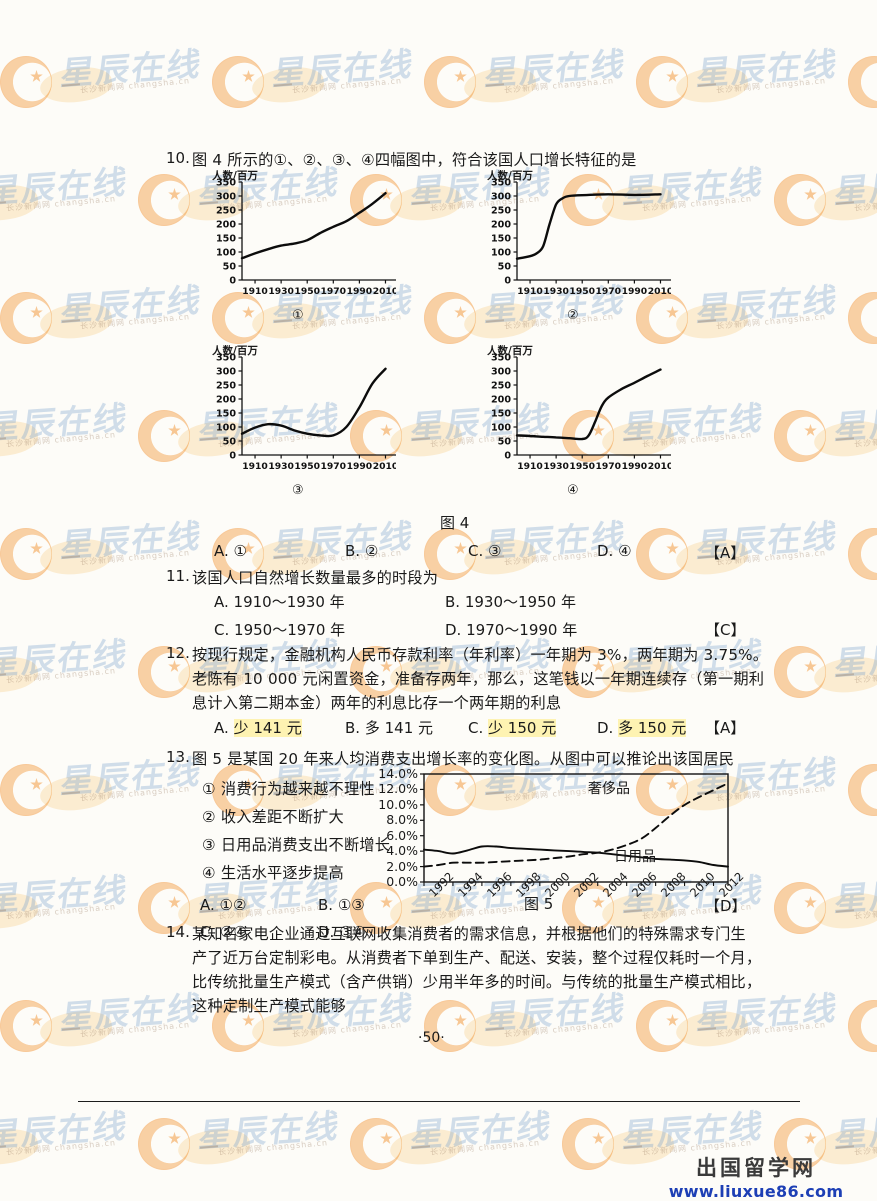 The height and width of the screenshot is (1201, 877). I want to click on q13-option-b-text: ①③, so click(351, 905).